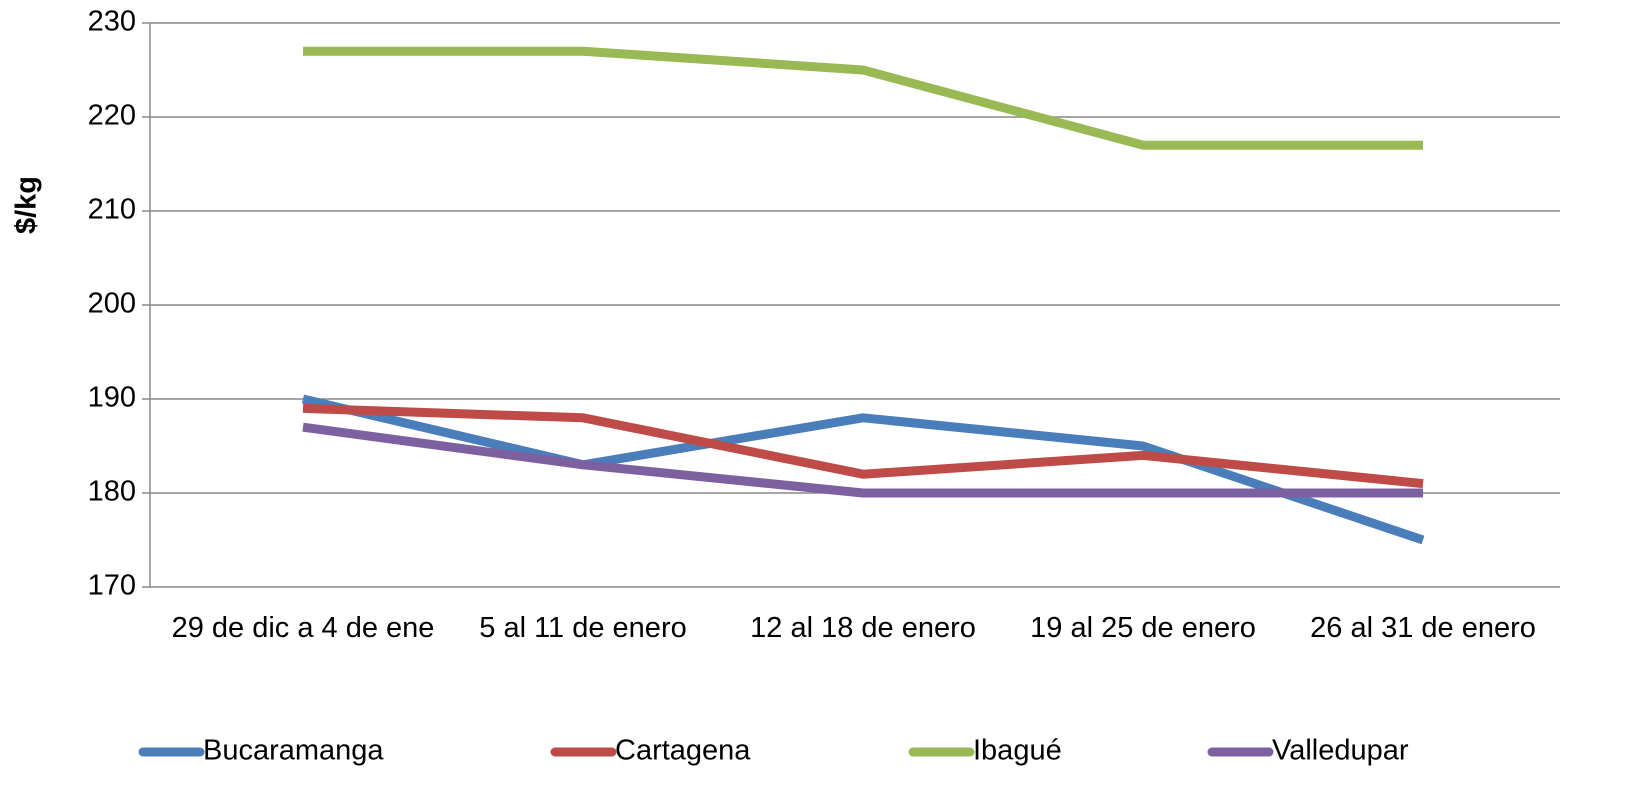 This screenshot has height=811, width=1646. What do you see at coordinates (112, 210) in the screenshot?
I see `y-tick-label: 210` at bounding box center [112, 210].